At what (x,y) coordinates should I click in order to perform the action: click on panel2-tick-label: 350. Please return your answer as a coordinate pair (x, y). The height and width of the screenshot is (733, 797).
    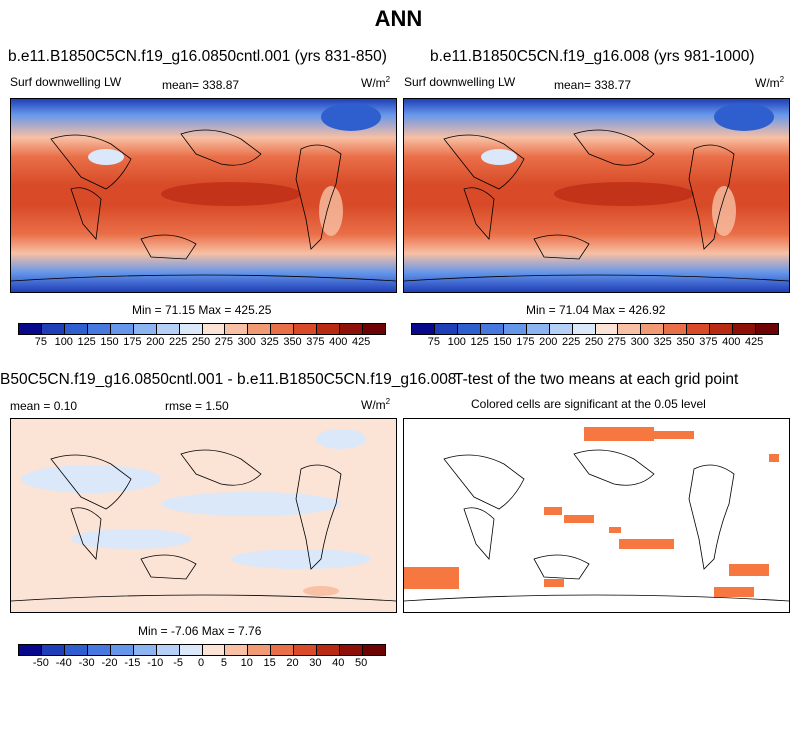
    Looking at the image, I should click on (685, 342).